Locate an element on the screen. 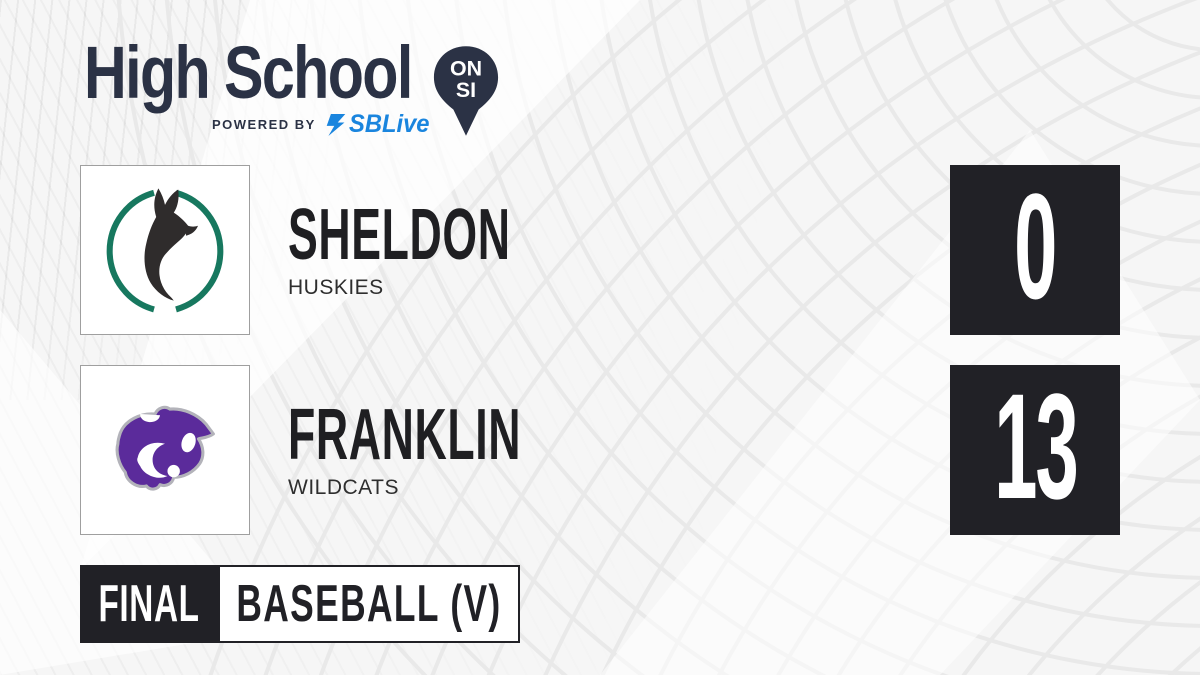  powered-by-row: POWERED BY SBLive is located at coordinates (323, 124).